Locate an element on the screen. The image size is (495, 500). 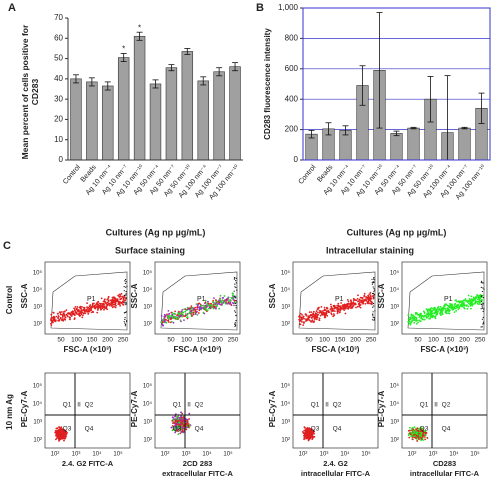
x-tick-label: 10⁵ is located at coordinates (118, 454).